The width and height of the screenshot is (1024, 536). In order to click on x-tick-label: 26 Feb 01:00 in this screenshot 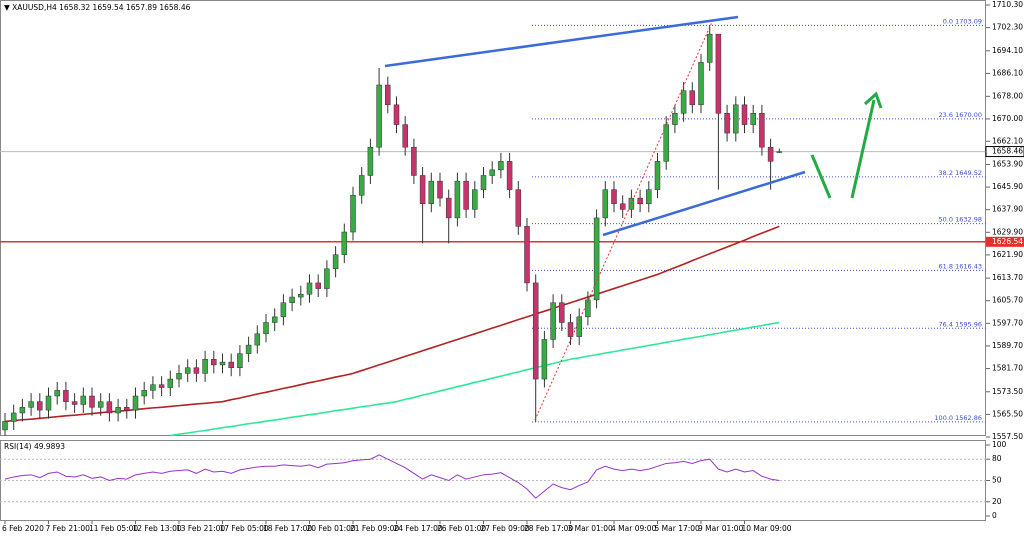, I will do `click(461, 528)`.